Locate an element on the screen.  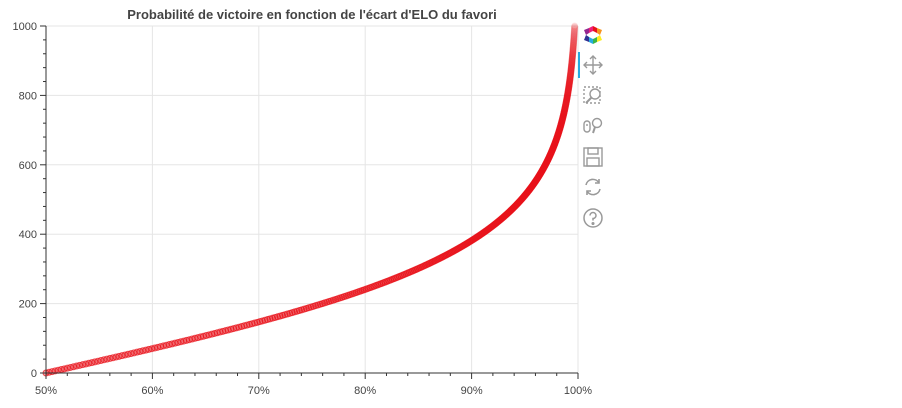
save-tool-icon is located at coordinates (593, 157).